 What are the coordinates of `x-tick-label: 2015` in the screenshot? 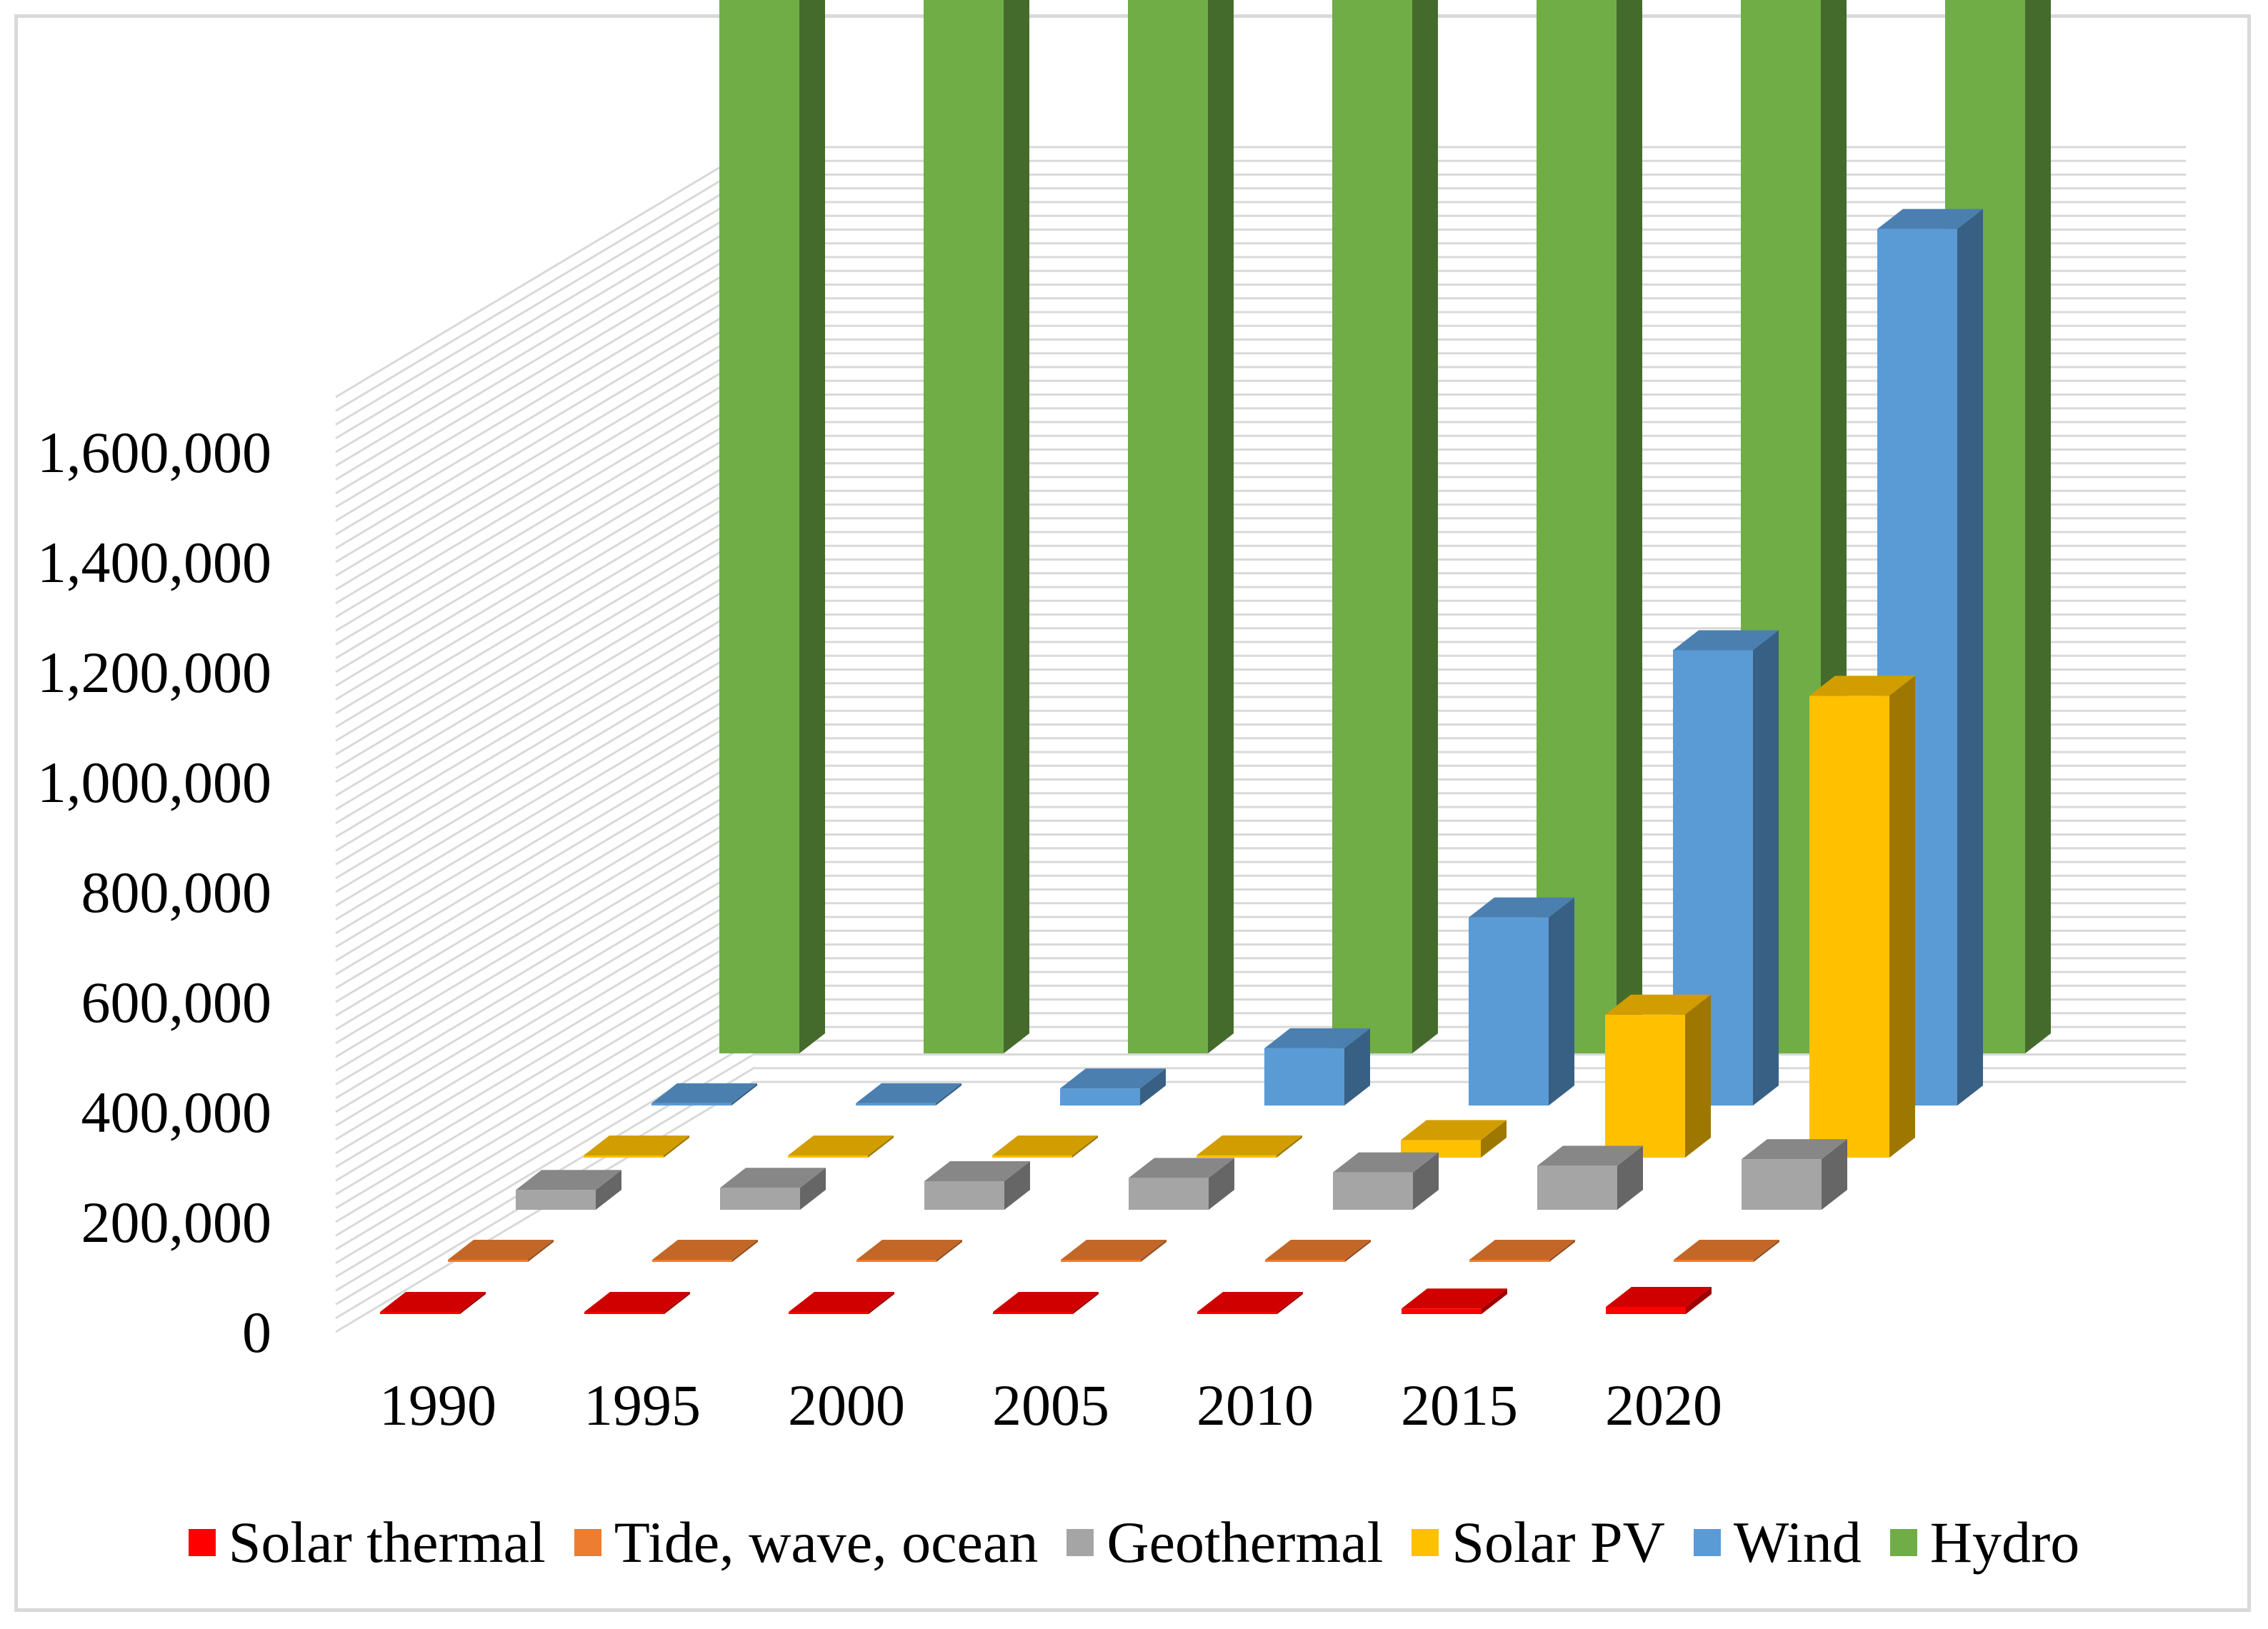 It's located at (1459, 1405).